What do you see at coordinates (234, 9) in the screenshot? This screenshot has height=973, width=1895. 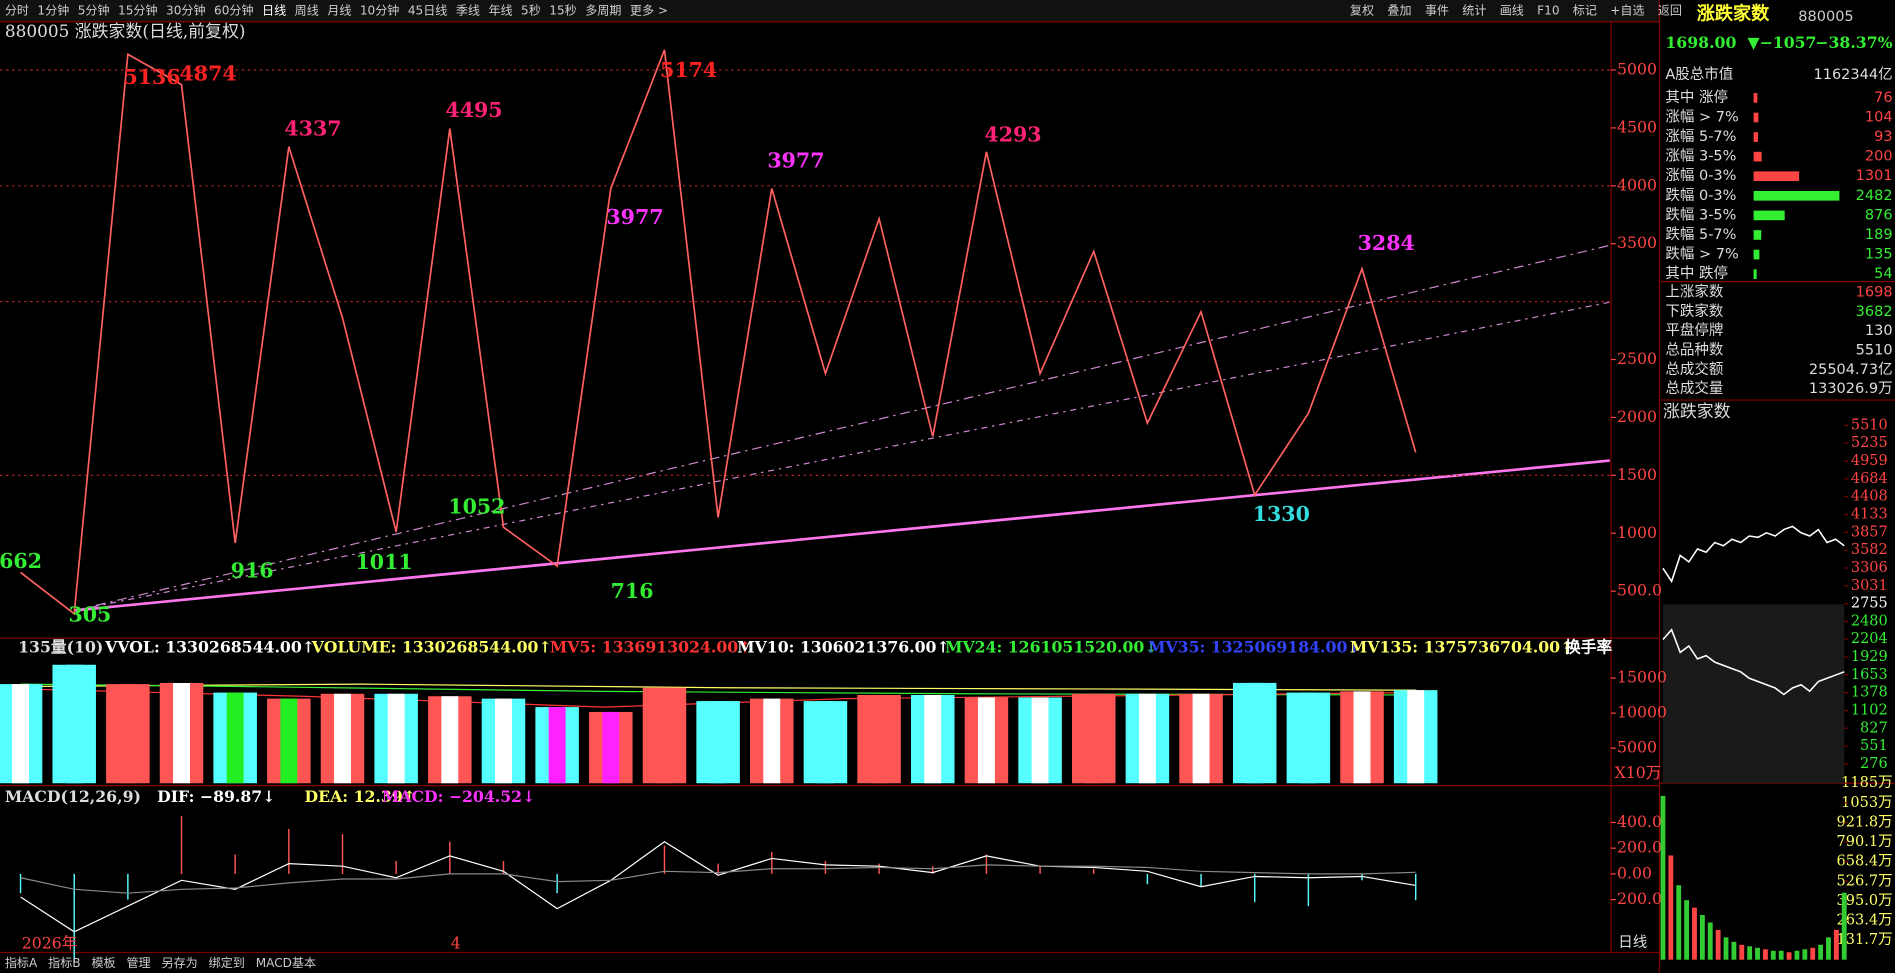 I see `toolbar-button: 60分钟` at bounding box center [234, 9].